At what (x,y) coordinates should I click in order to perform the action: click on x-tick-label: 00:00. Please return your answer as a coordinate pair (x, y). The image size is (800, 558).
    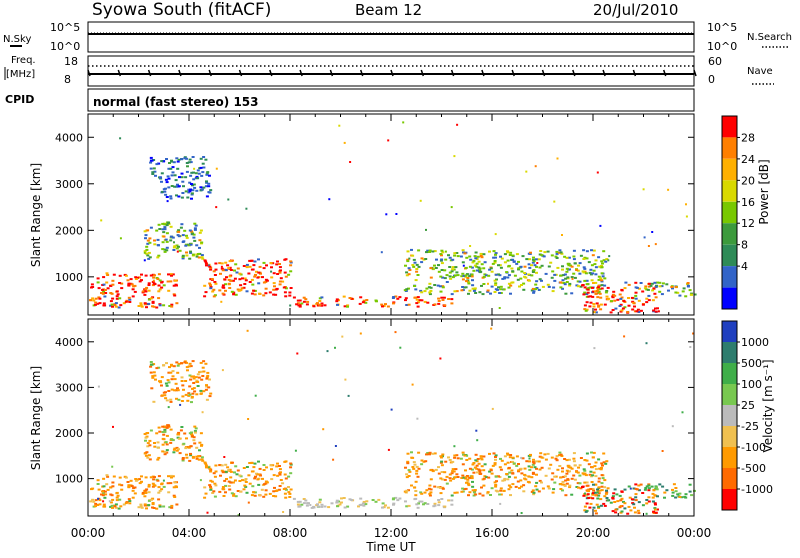
    Looking at the image, I should click on (88, 533).